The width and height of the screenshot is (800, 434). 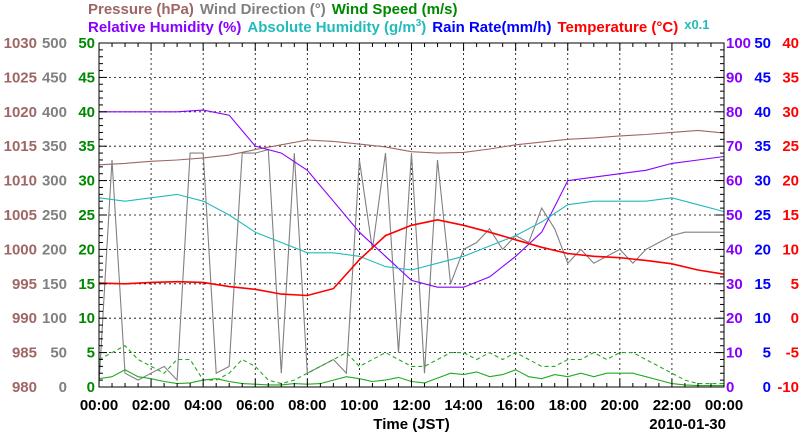 I want to click on y-tick-label-pressure: 990, so click(x=24, y=318).